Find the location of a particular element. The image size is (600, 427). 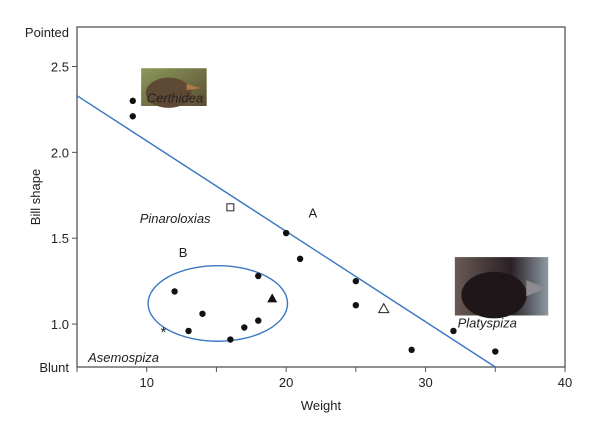

annotation-a: A is located at coordinates (312, 213).